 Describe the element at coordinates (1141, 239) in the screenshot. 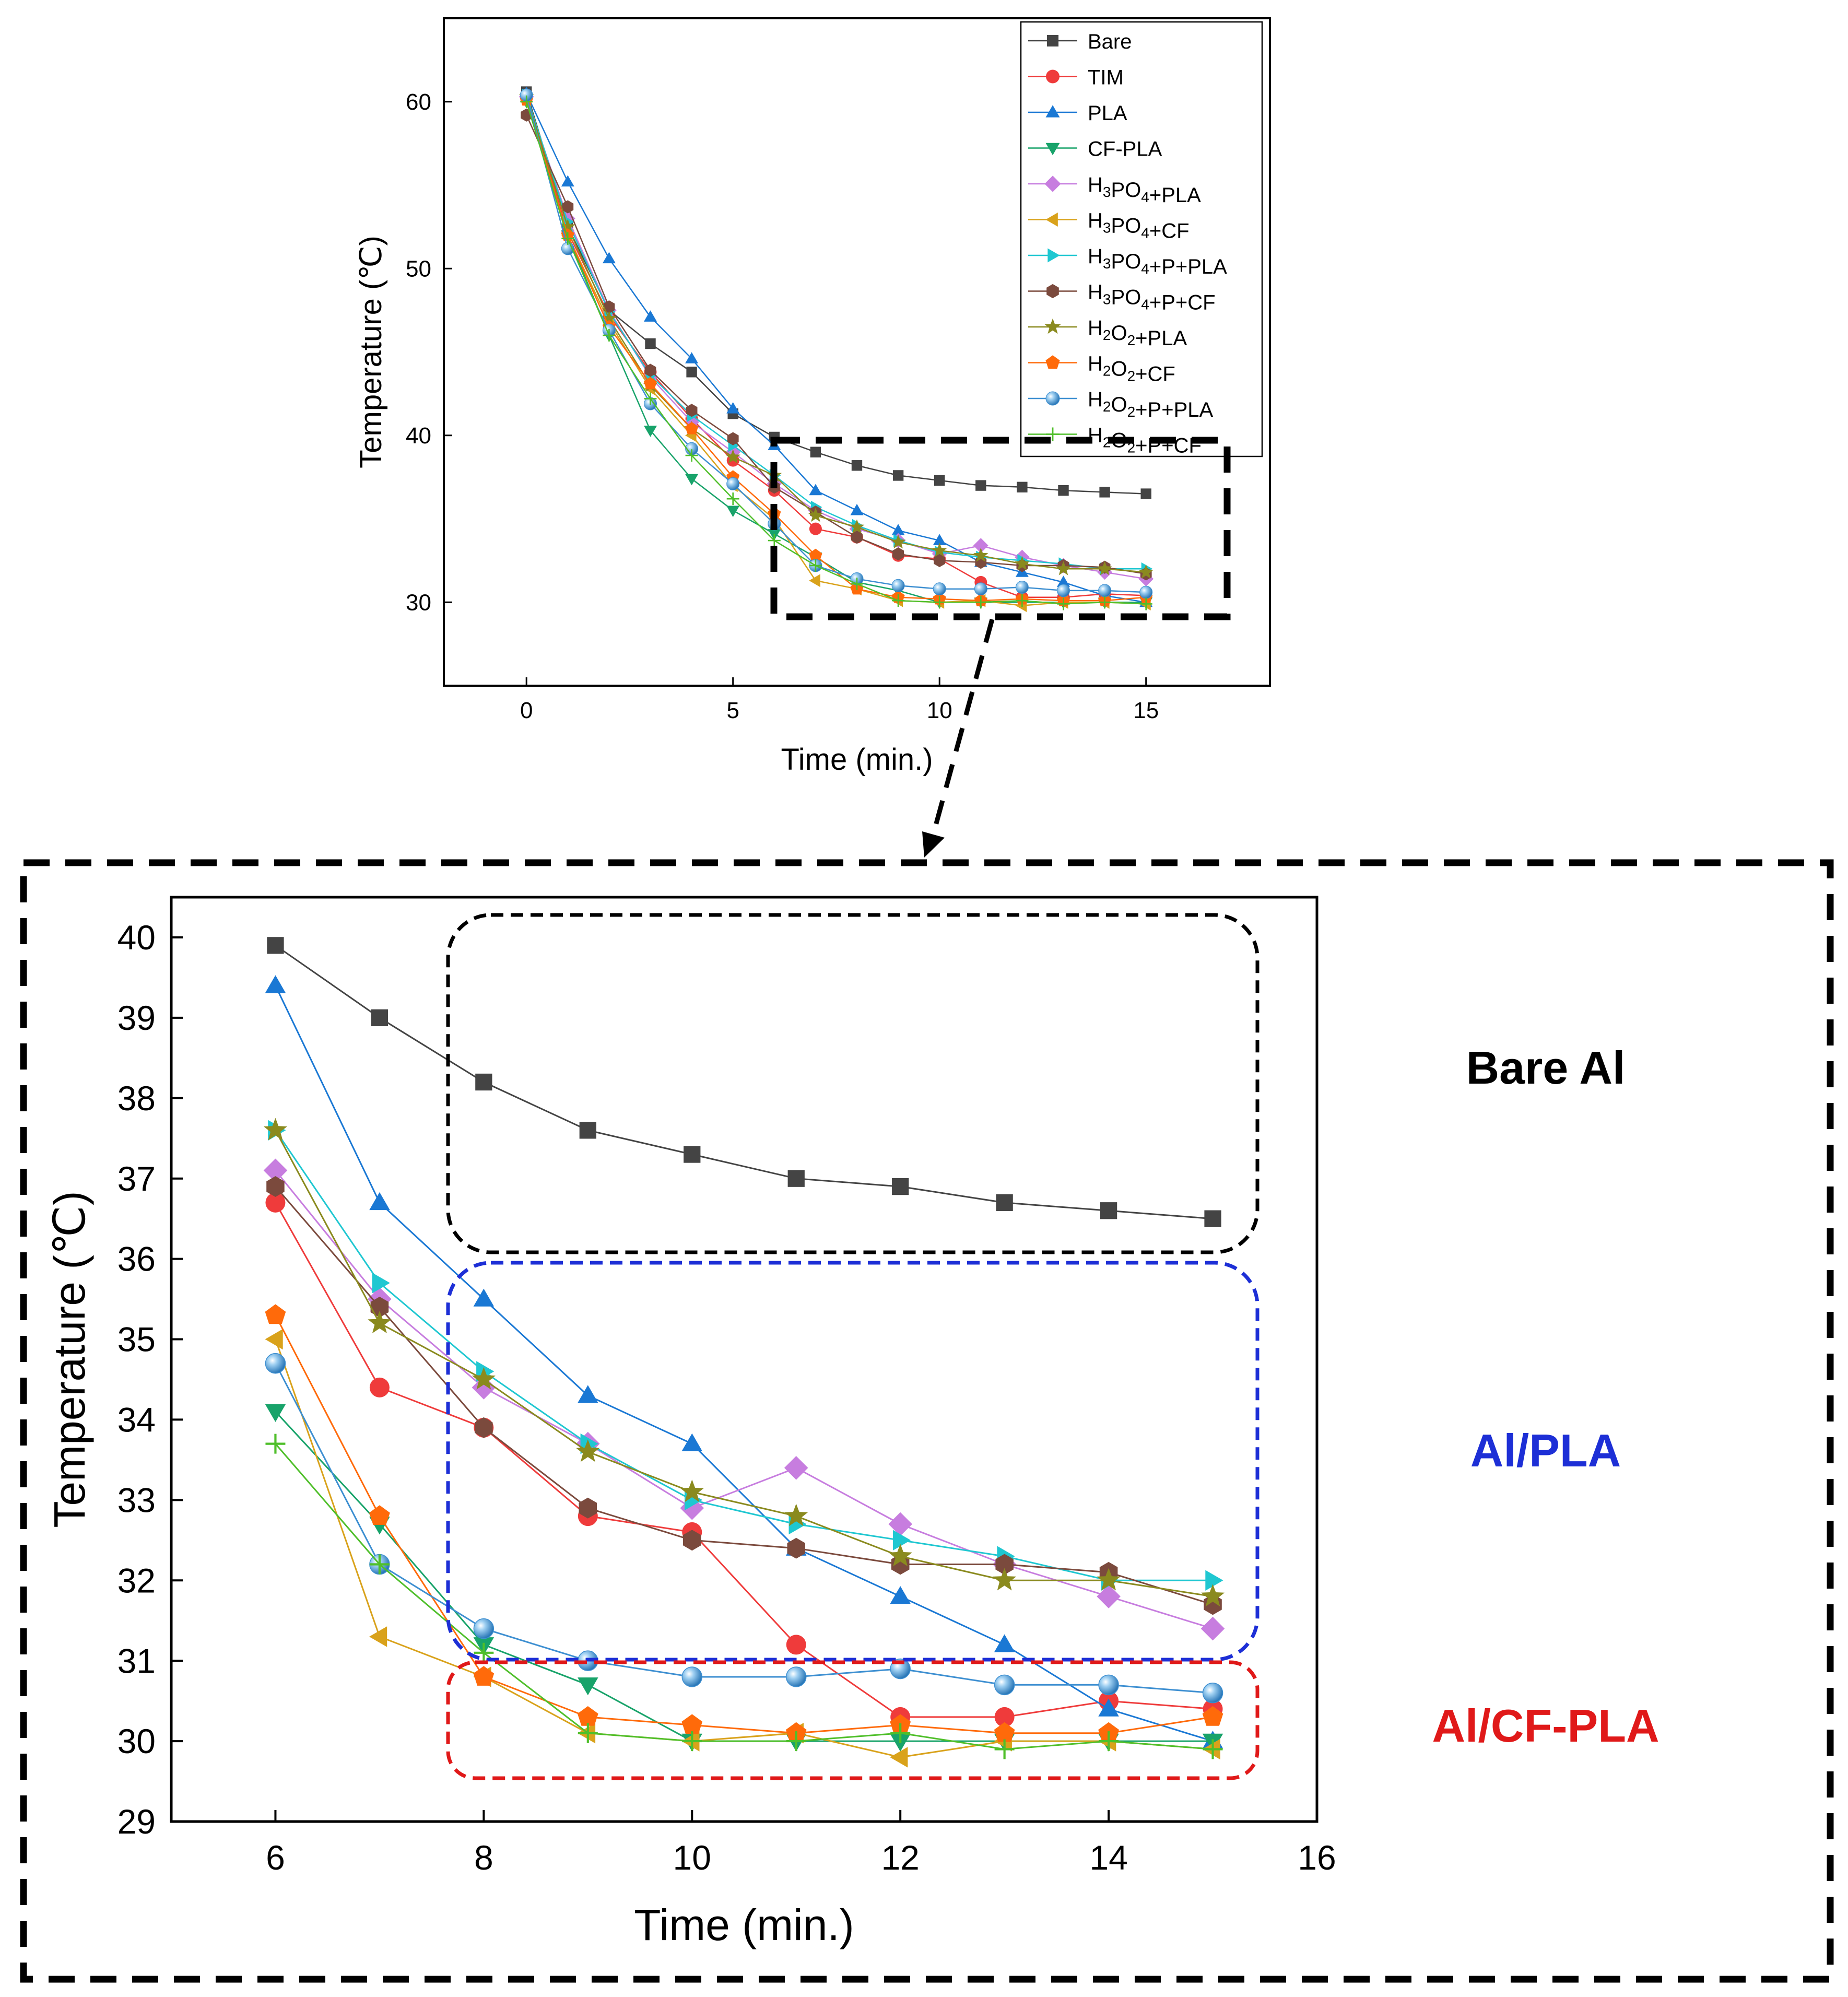

I see `legend-box` at that location.